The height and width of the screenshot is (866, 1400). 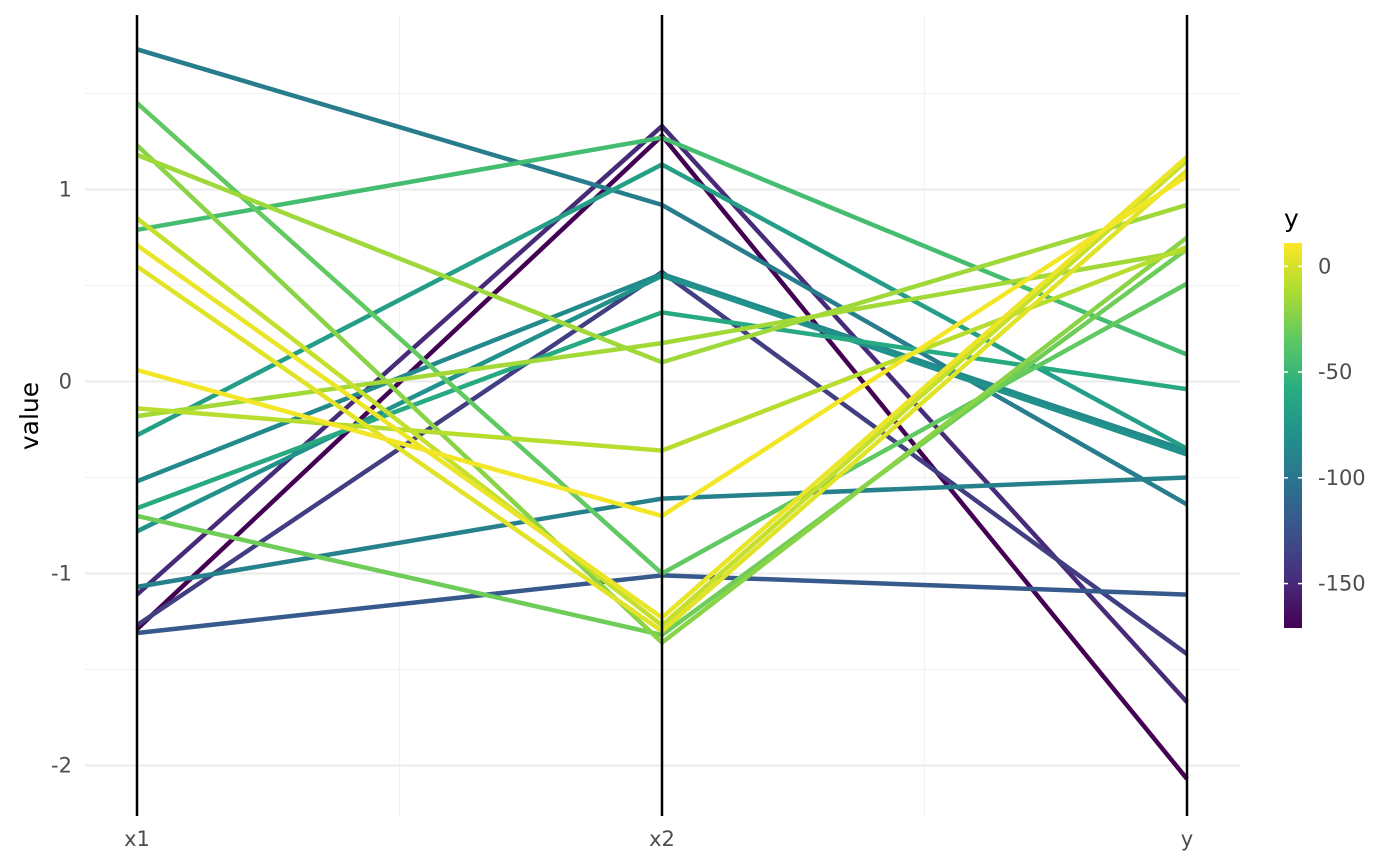 What do you see at coordinates (1342, 478) in the screenshot?
I see `legend-tick-label: -100` at bounding box center [1342, 478].